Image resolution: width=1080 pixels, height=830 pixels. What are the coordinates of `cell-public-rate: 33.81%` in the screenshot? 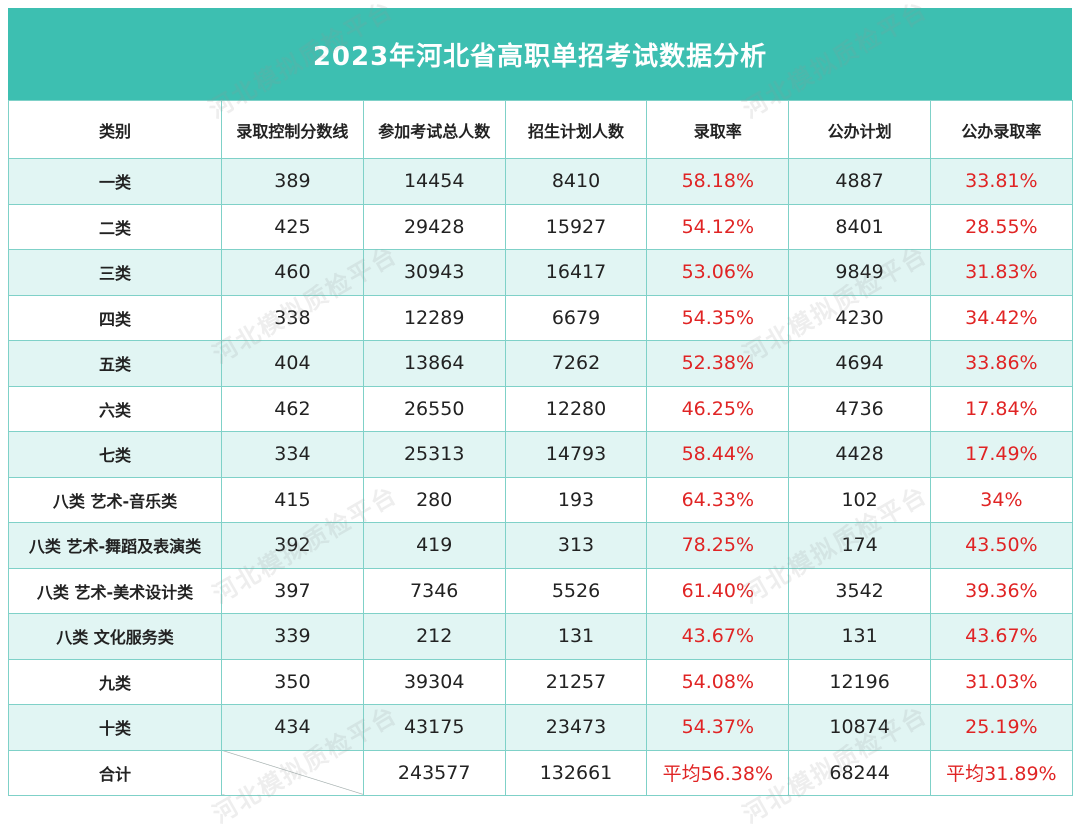 It's located at (1001, 181).